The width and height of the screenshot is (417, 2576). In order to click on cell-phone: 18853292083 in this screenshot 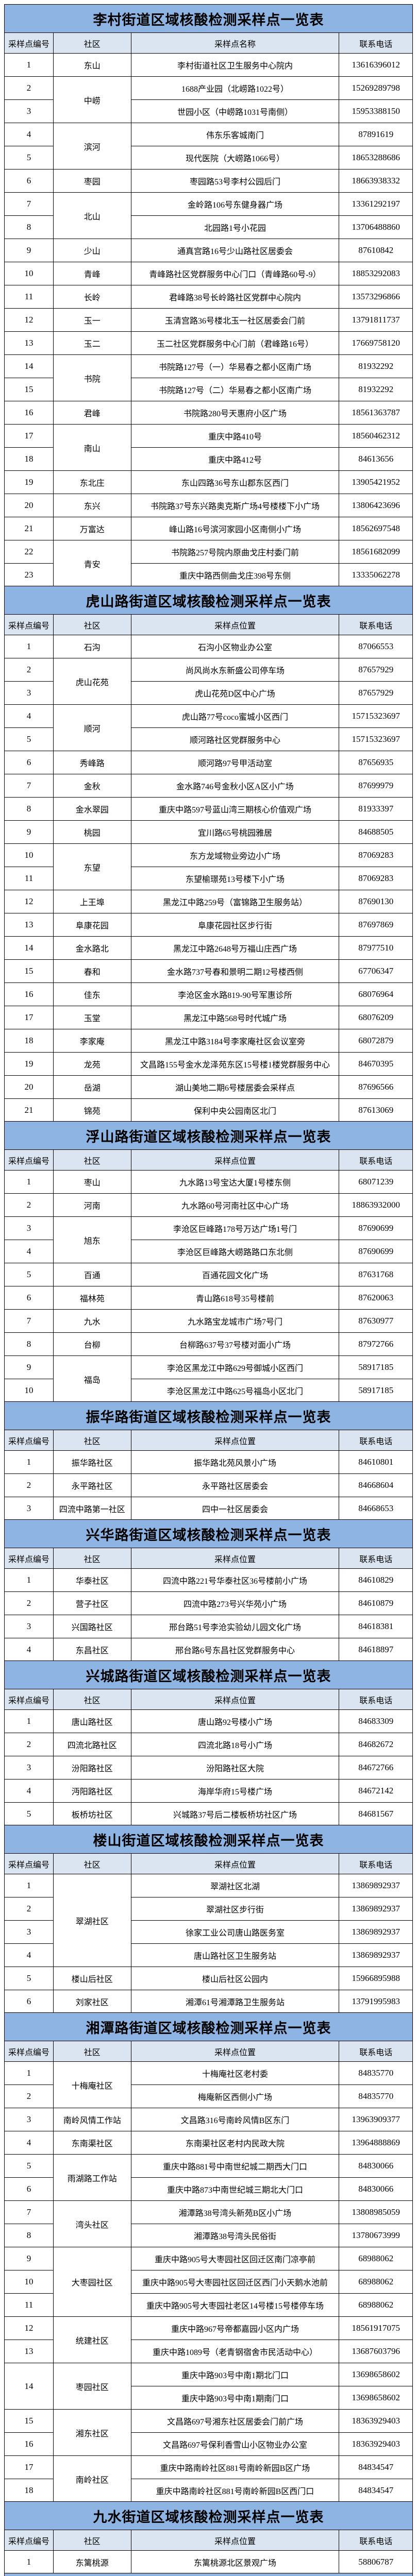, I will do `click(376, 273)`.